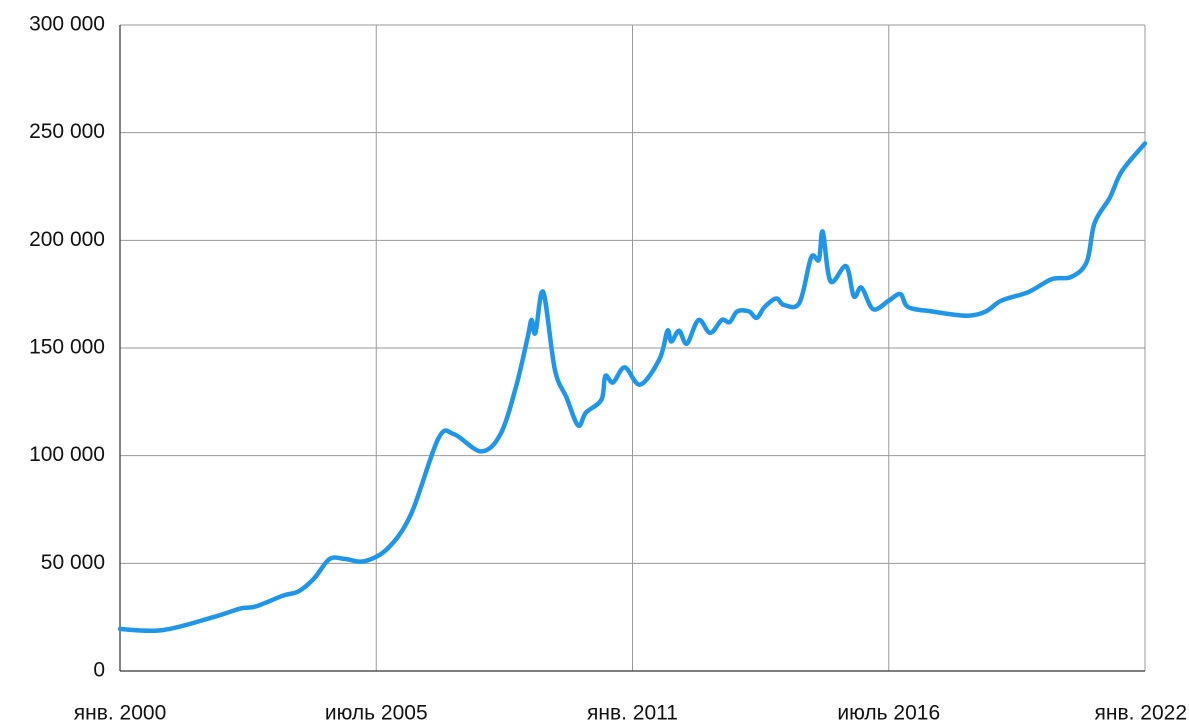 Image resolution: width=1189 pixels, height=726 pixels. Describe the element at coordinates (99, 670) in the screenshot. I see `y-tick-label: 0` at that location.